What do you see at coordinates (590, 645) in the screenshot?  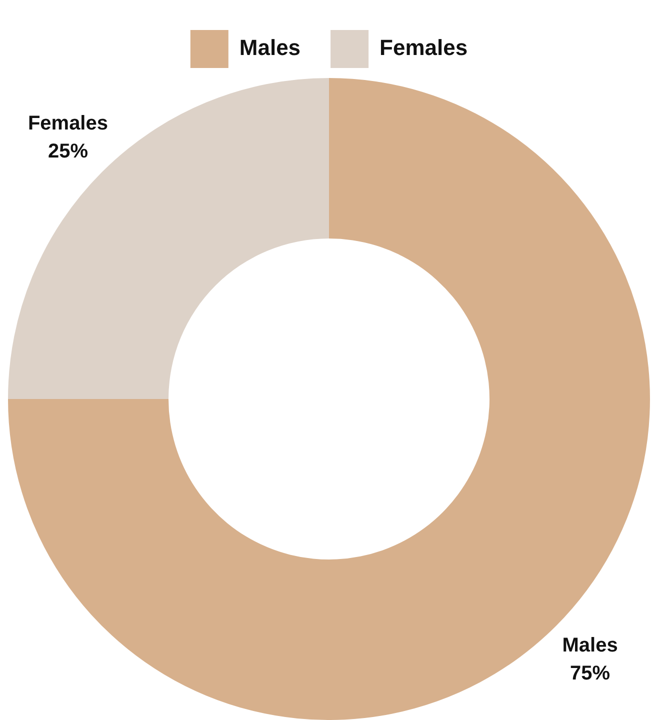 I see `slice-label: Males` at bounding box center [590, 645].